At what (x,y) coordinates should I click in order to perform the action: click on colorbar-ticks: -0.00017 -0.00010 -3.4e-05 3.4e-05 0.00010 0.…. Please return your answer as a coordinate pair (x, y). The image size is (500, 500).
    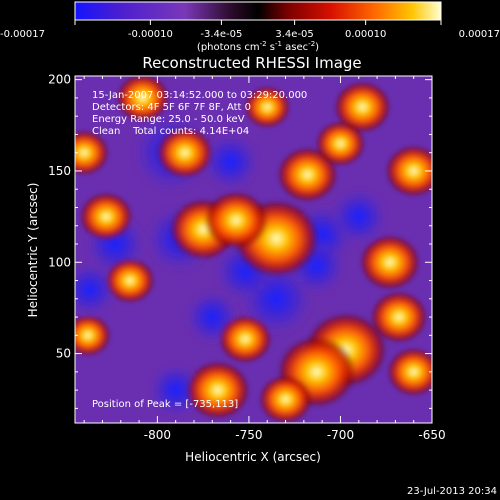
    Looking at the image, I should click on (250, 30).